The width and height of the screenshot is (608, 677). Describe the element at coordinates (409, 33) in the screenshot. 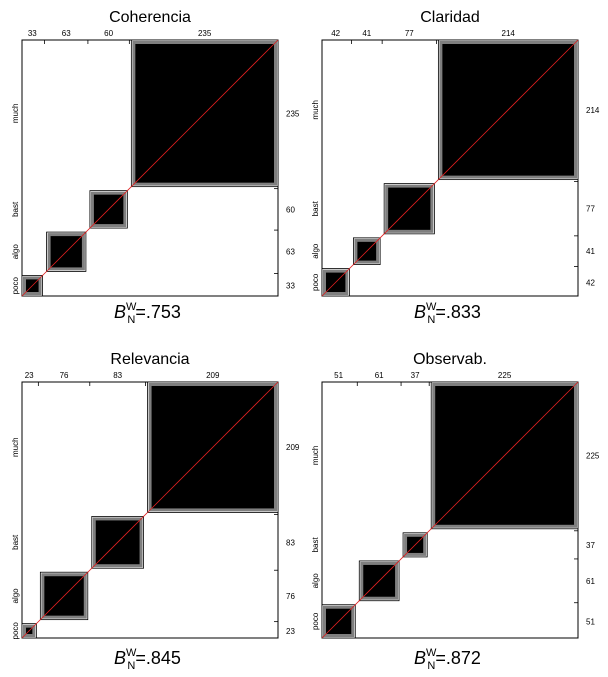

I see `col-marginal-label: 77` at that location.